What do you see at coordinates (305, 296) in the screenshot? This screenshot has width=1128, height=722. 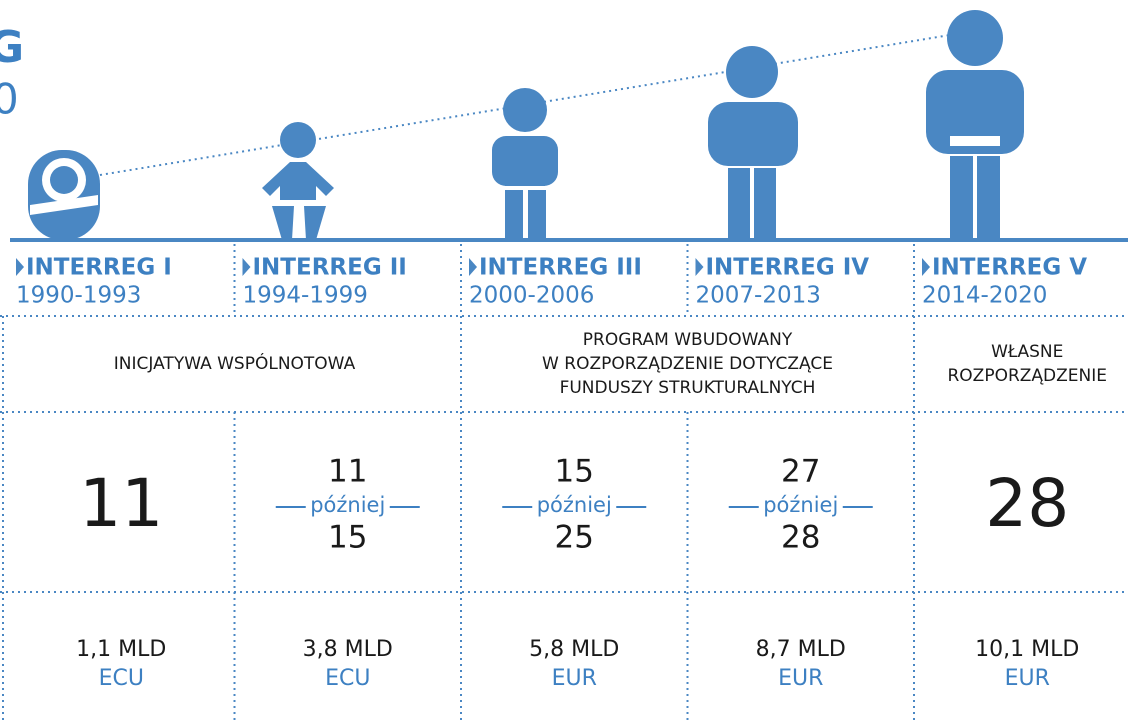 I see `period-years: 1994-1999` at bounding box center [305, 296].